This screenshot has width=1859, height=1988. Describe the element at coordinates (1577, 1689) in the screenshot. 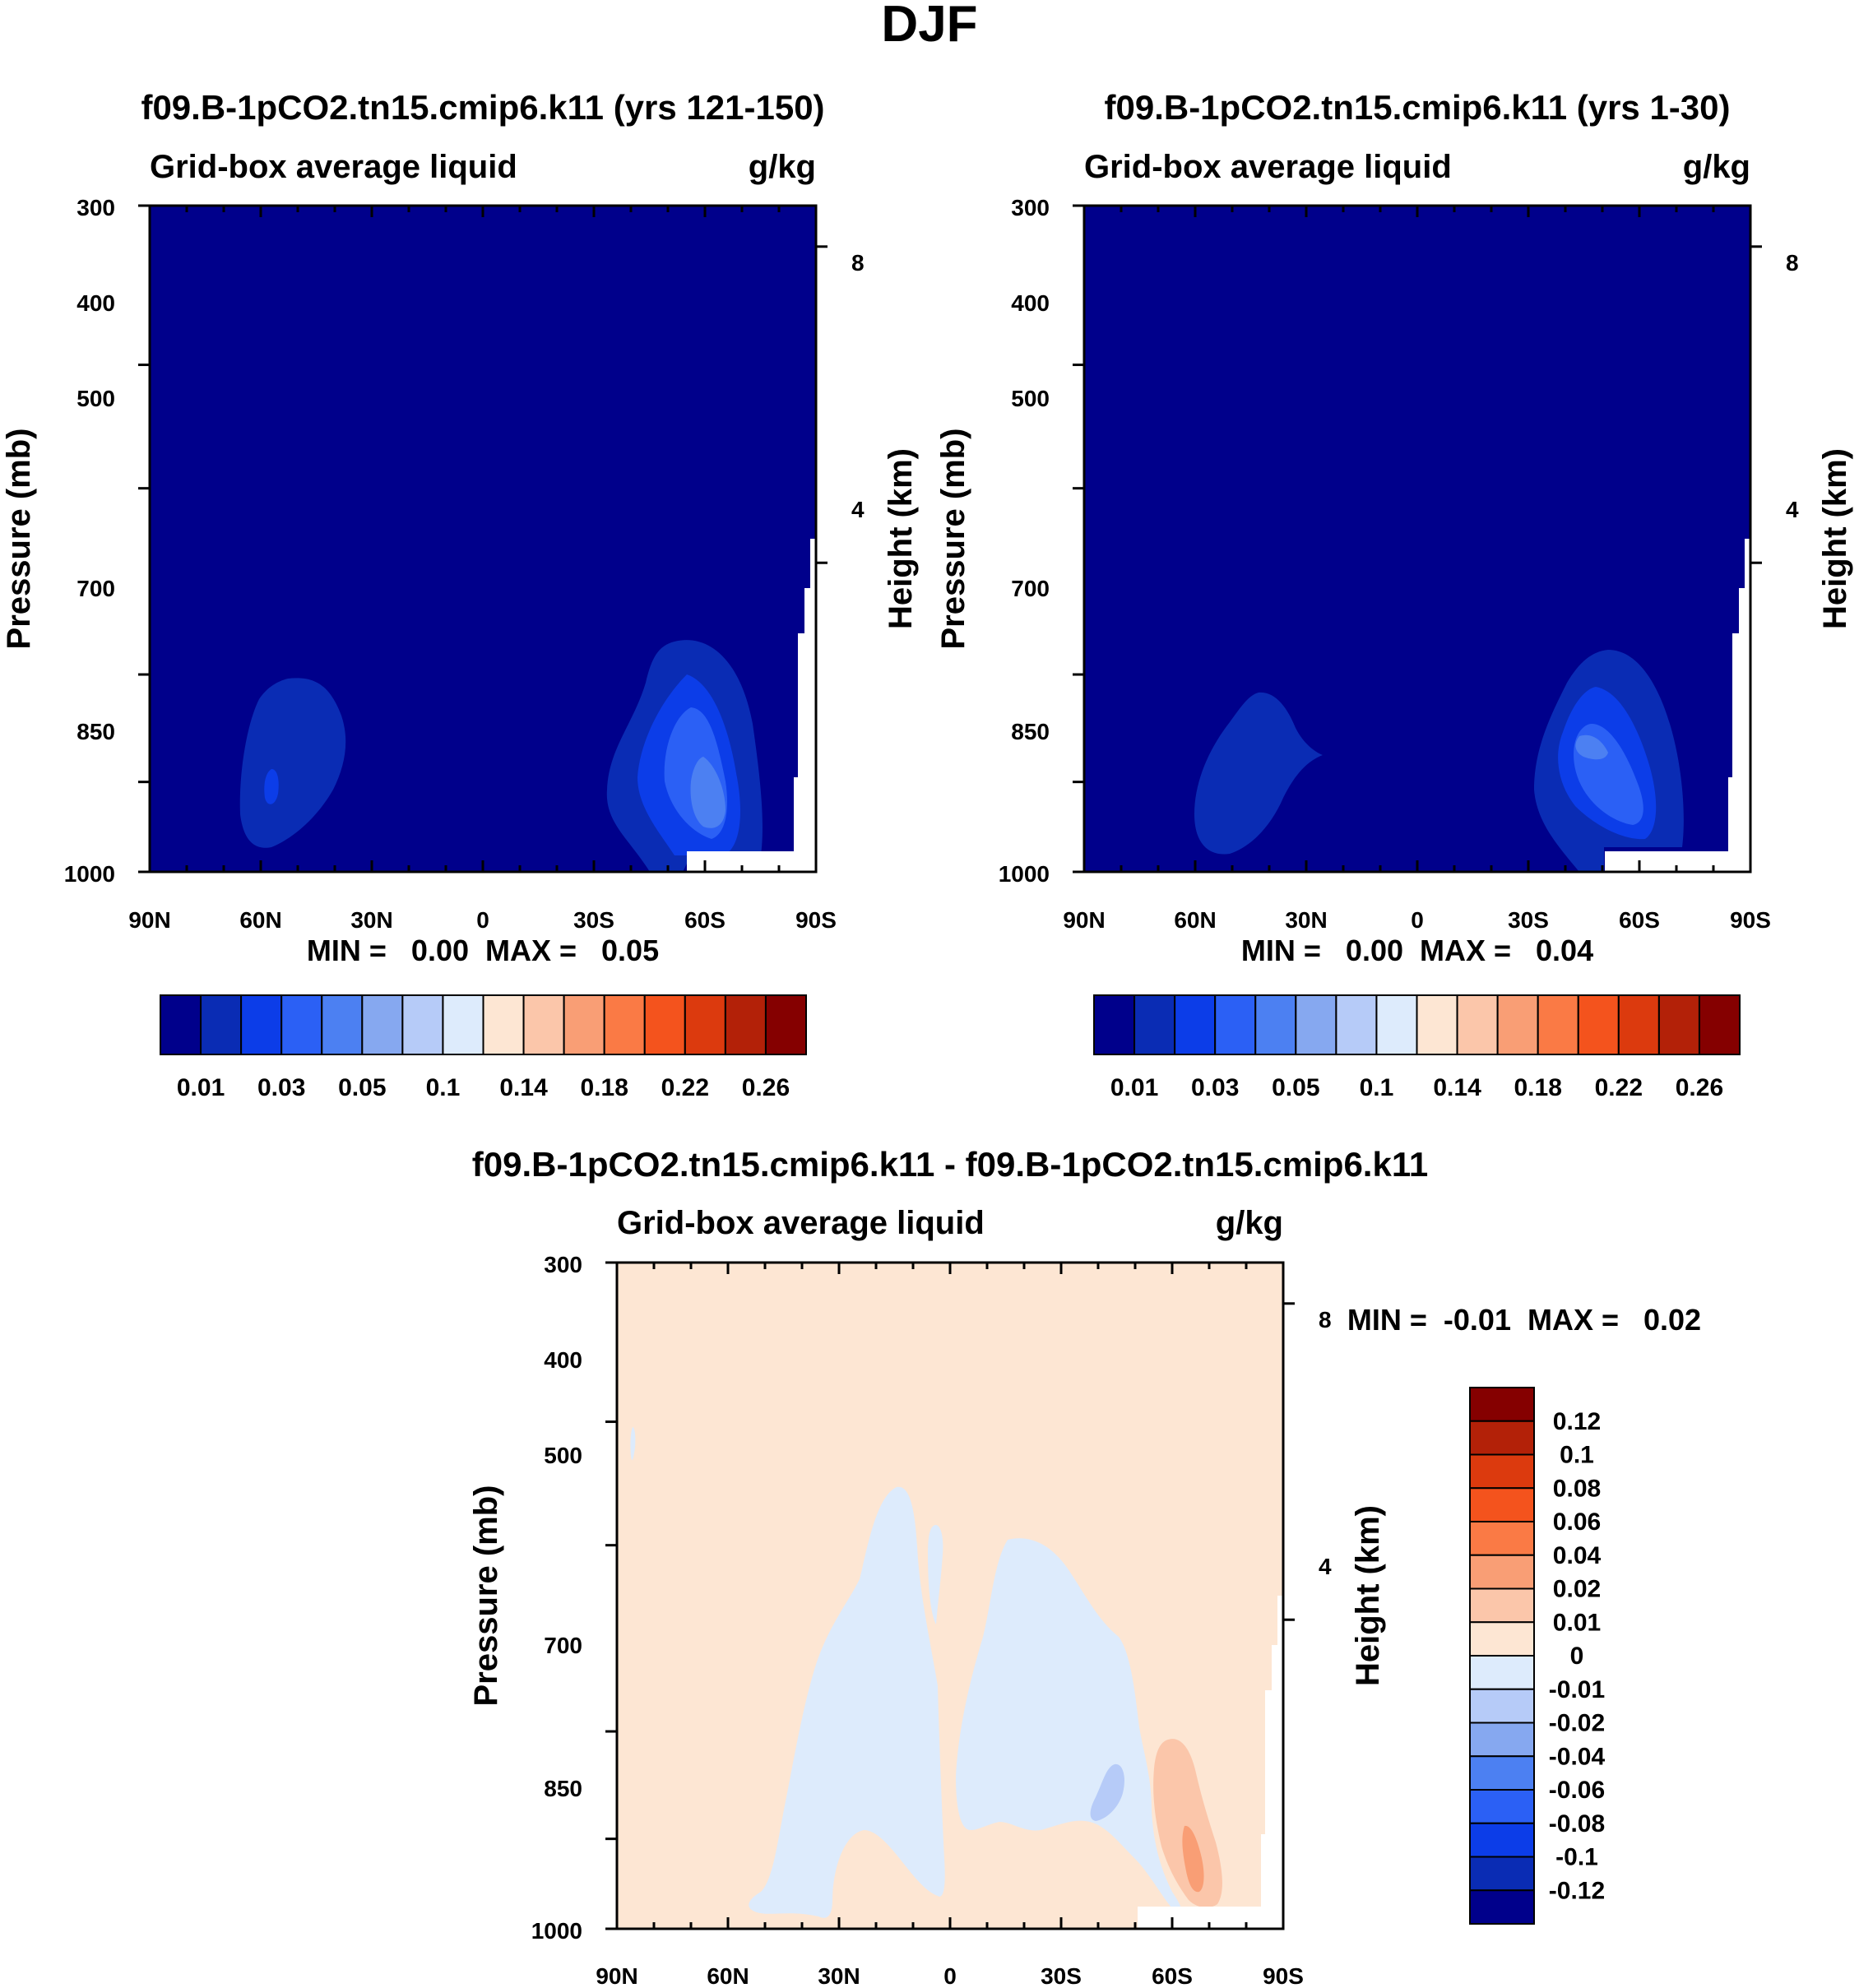

I see `colorbar-label: -0.01` at that location.